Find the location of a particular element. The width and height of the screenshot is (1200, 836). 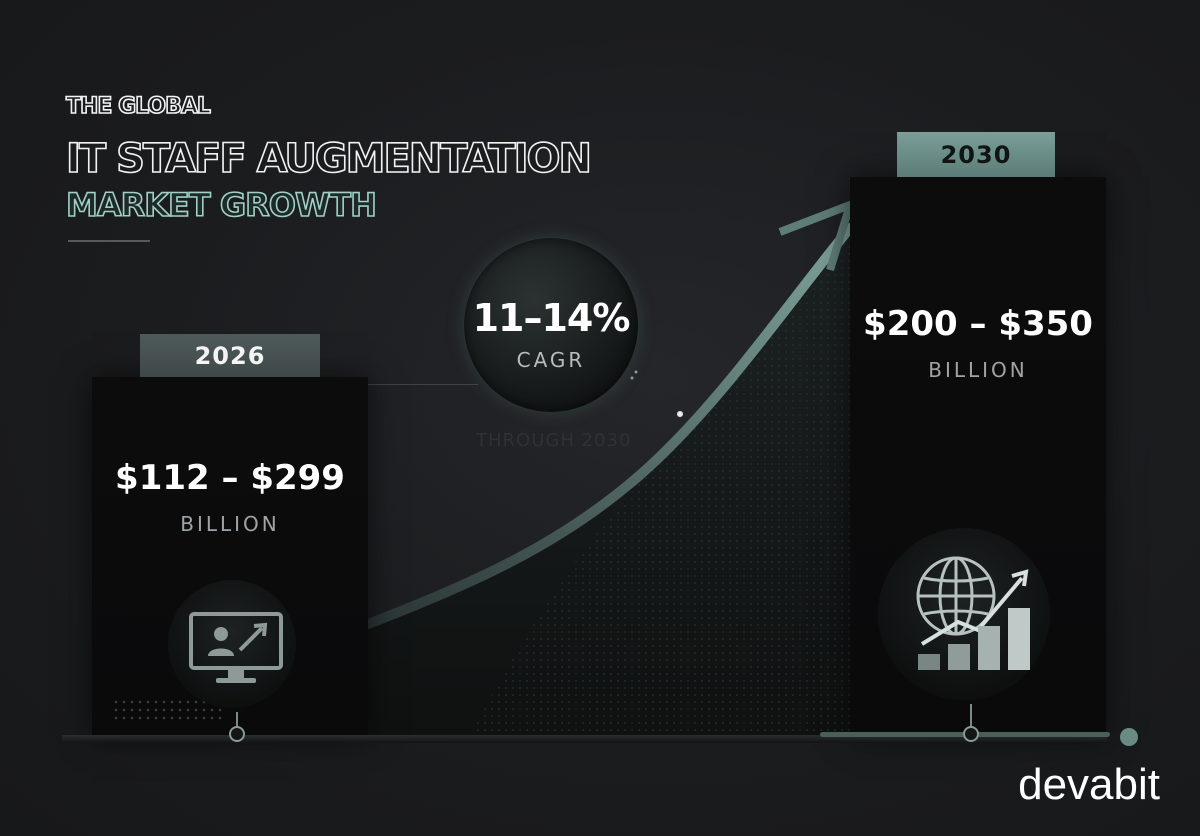

timeline-marker-2026 is located at coordinates (237, 734).